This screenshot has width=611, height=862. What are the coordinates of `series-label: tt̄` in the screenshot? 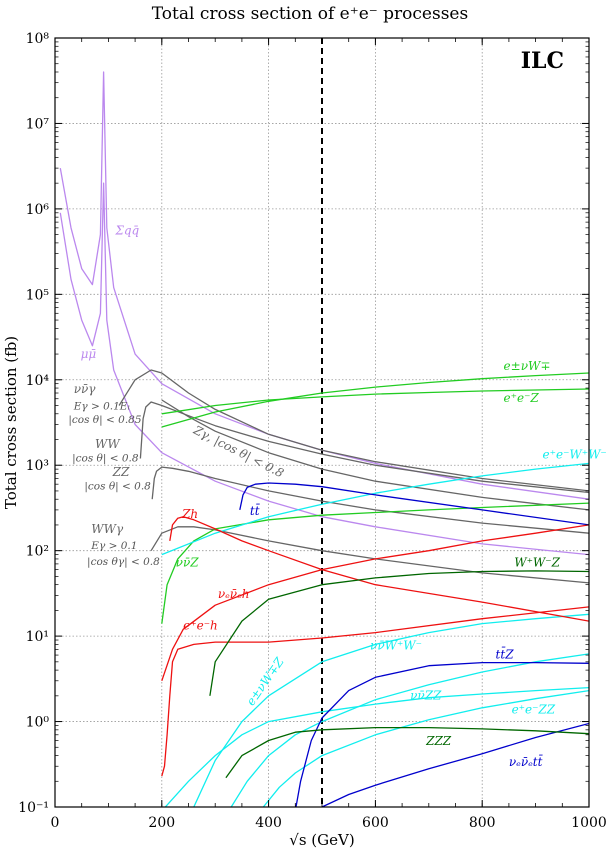 It's located at (255, 511).